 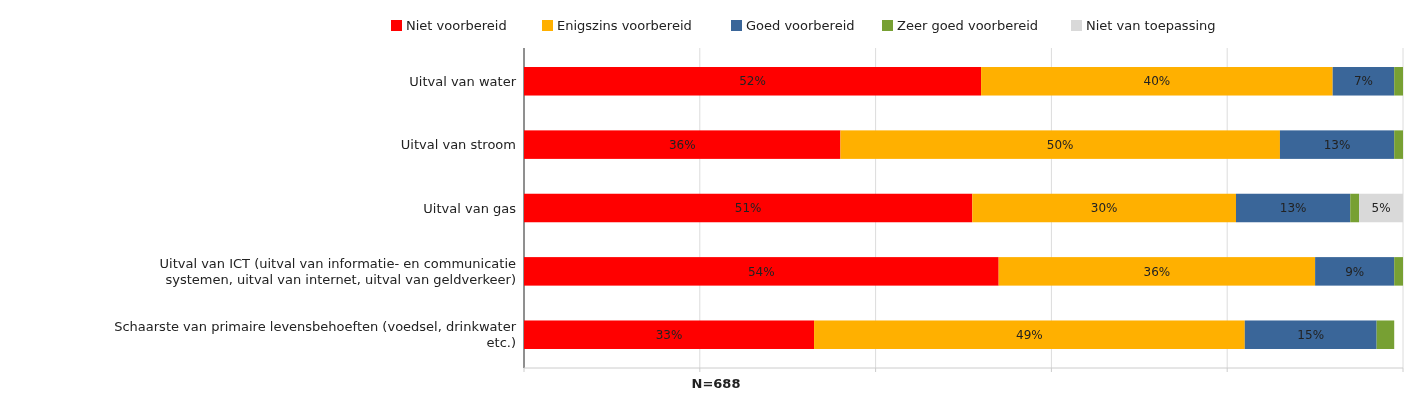 I want to click on data-label: 15%, so click(x=1311, y=334).